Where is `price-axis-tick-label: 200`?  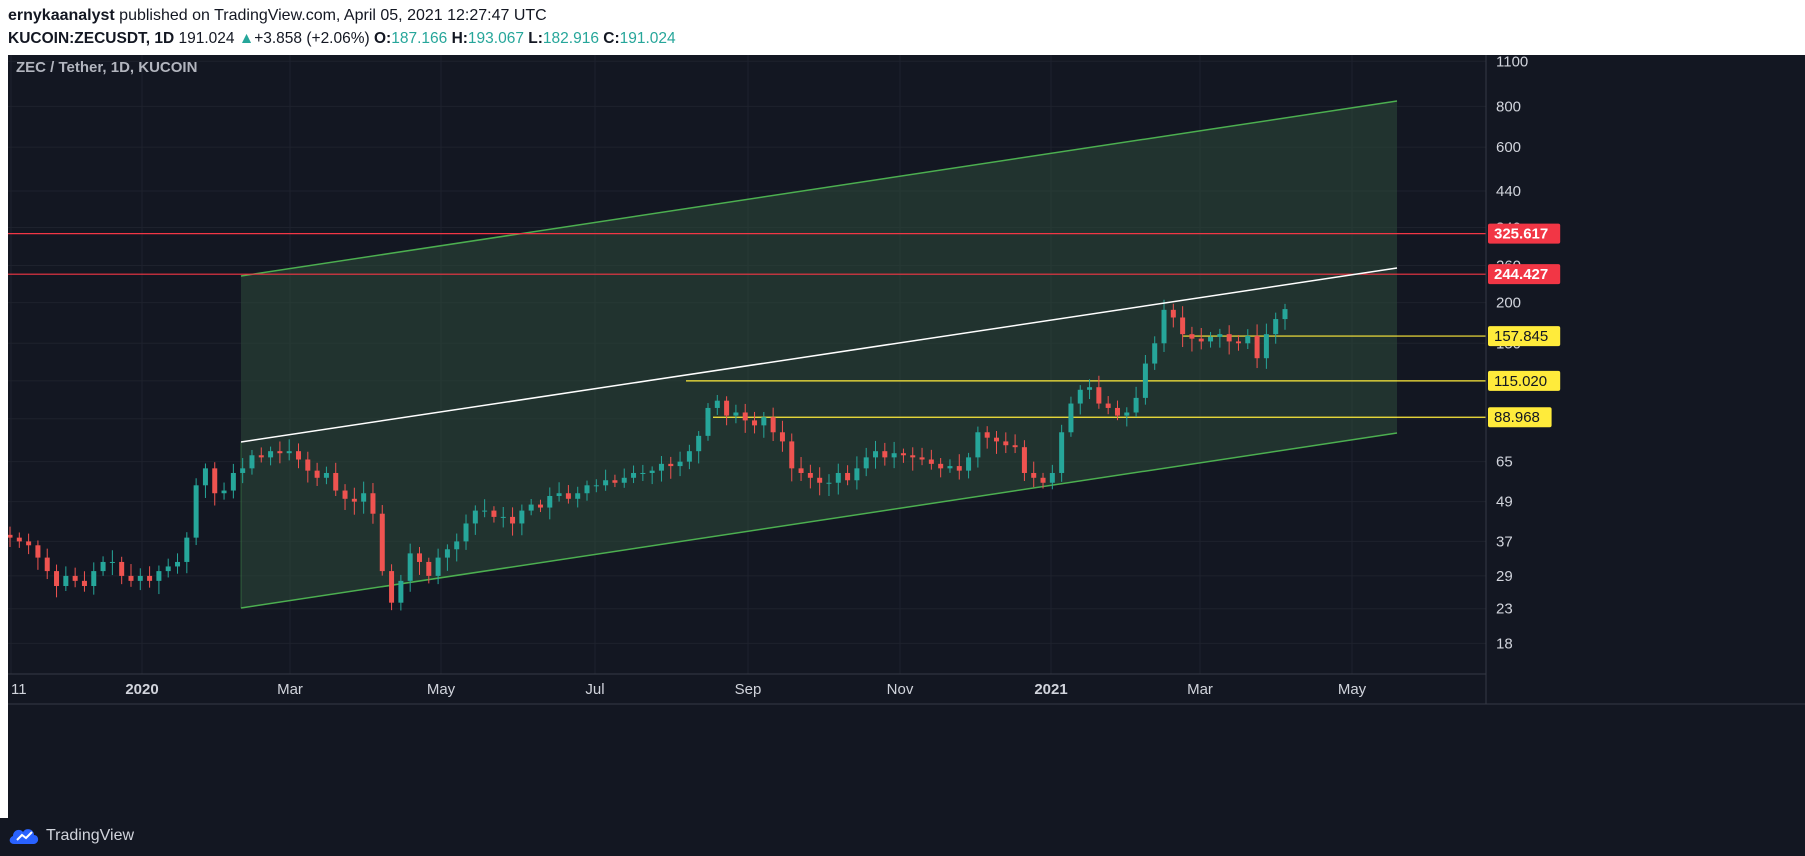
price-axis-tick-label: 200 is located at coordinates (1508, 303).